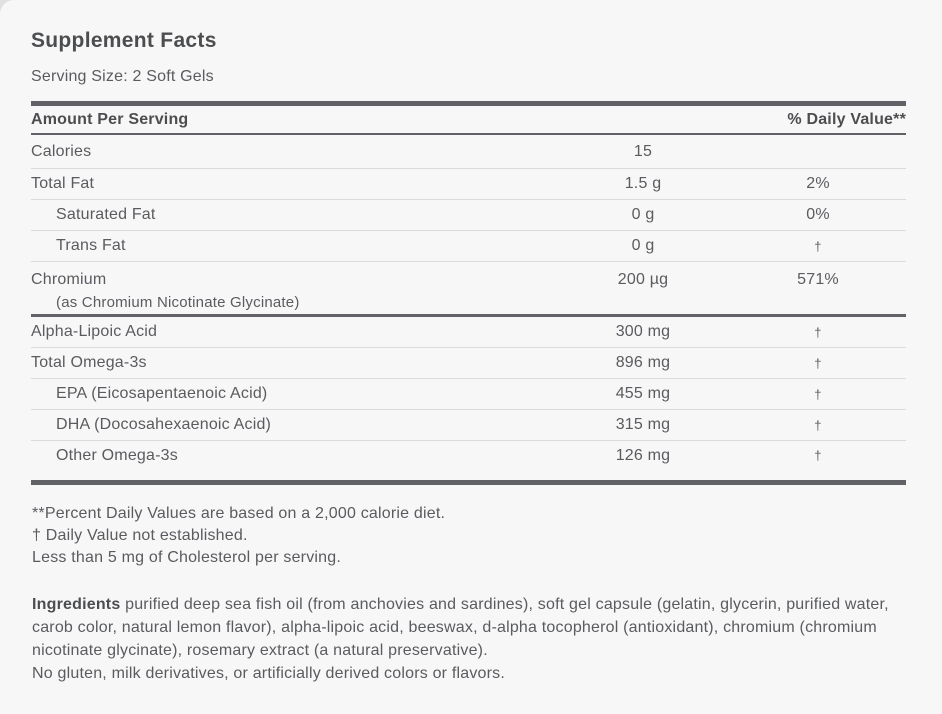  What do you see at coordinates (91, 245) in the screenshot?
I see `nutrient-name: Trans Fat` at bounding box center [91, 245].